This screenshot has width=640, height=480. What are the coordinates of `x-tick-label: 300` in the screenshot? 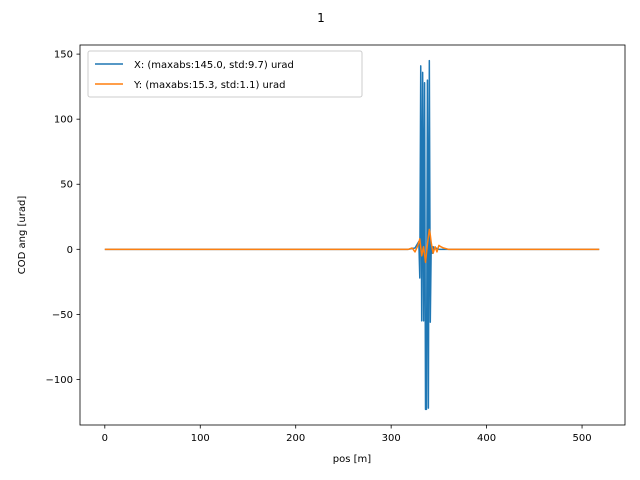 It's located at (391, 438).